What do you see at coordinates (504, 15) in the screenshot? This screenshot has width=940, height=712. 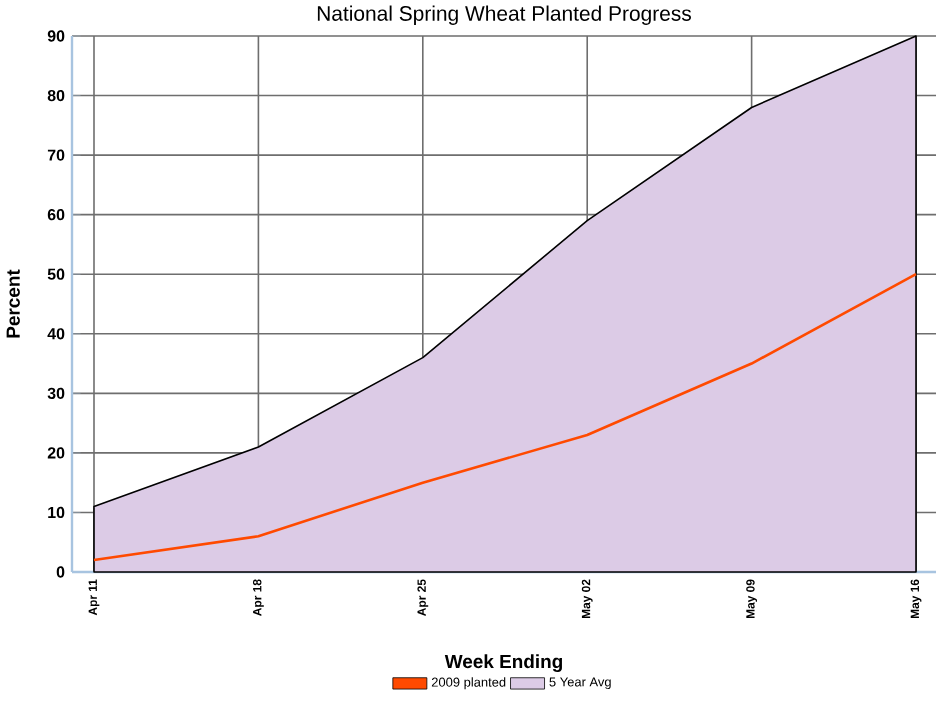 I see `chart-title: National Spring Wheat Planted Progress` at bounding box center [504, 15].